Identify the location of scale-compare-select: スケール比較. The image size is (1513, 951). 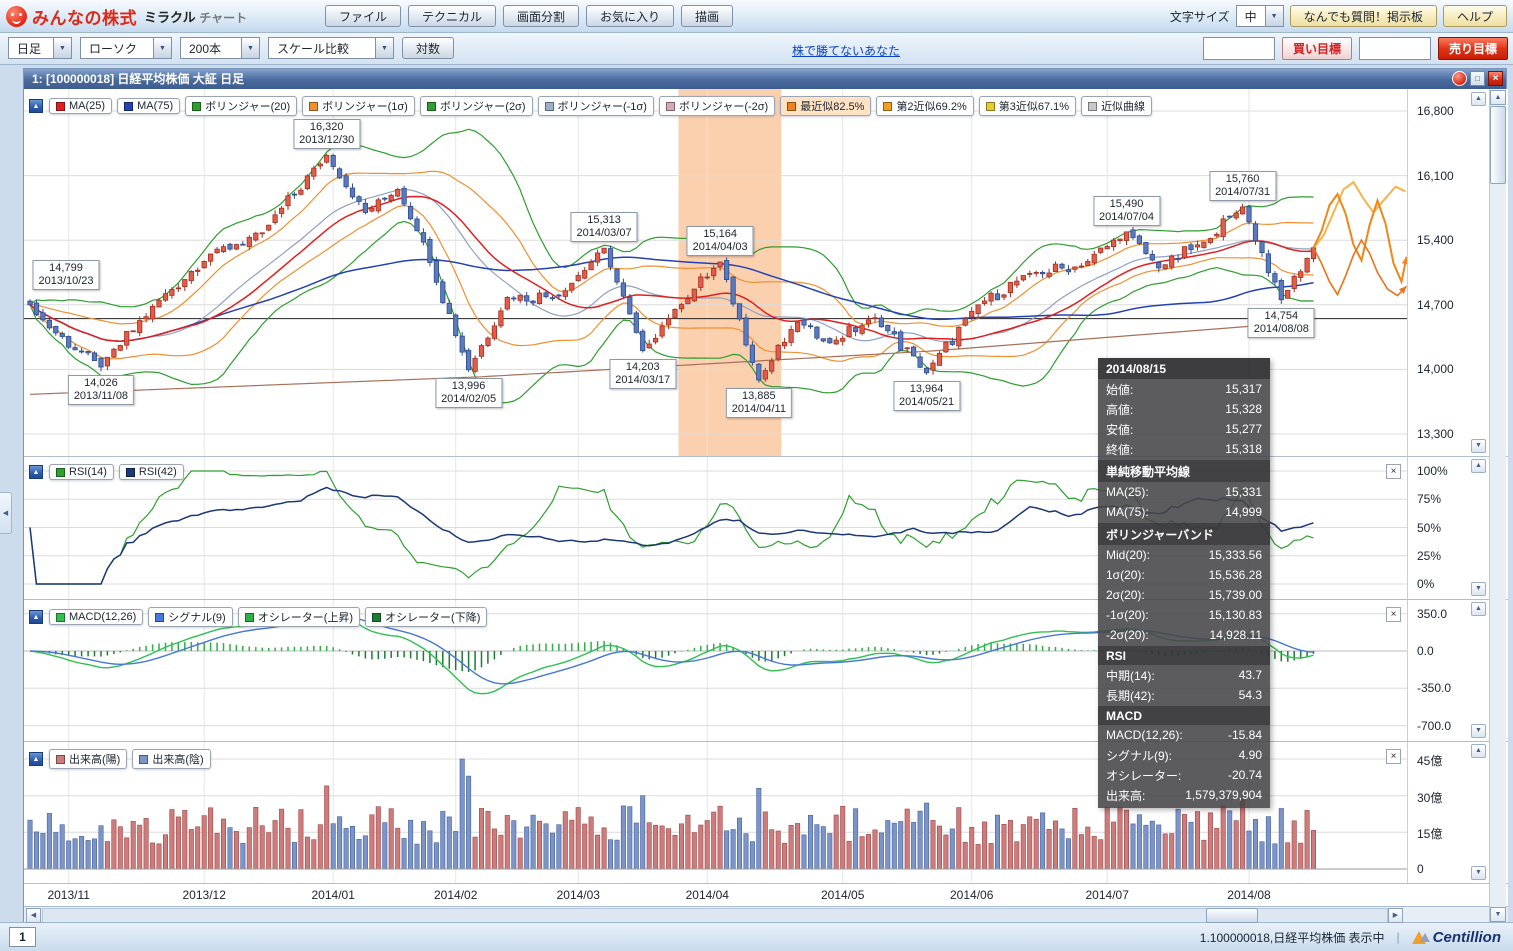
(322, 48).